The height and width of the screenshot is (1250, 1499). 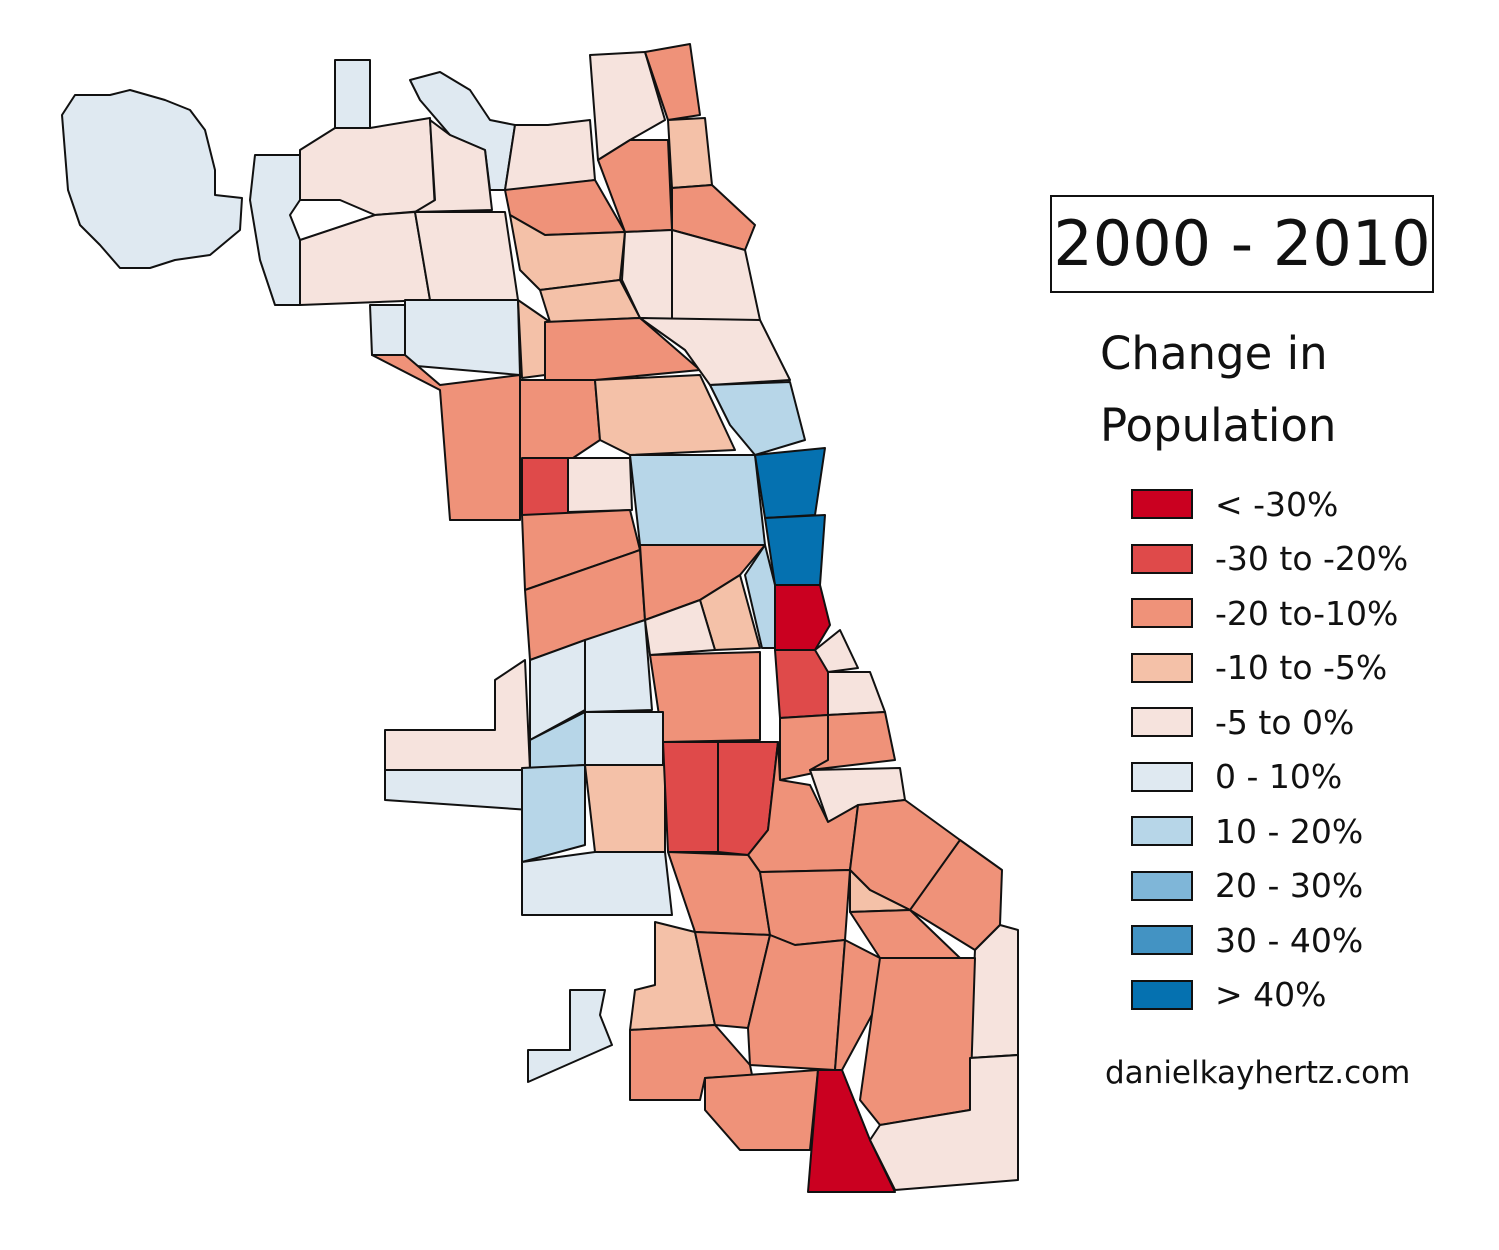 What do you see at coordinates (618, 666) in the screenshot?
I see `area-archer` at bounding box center [618, 666].